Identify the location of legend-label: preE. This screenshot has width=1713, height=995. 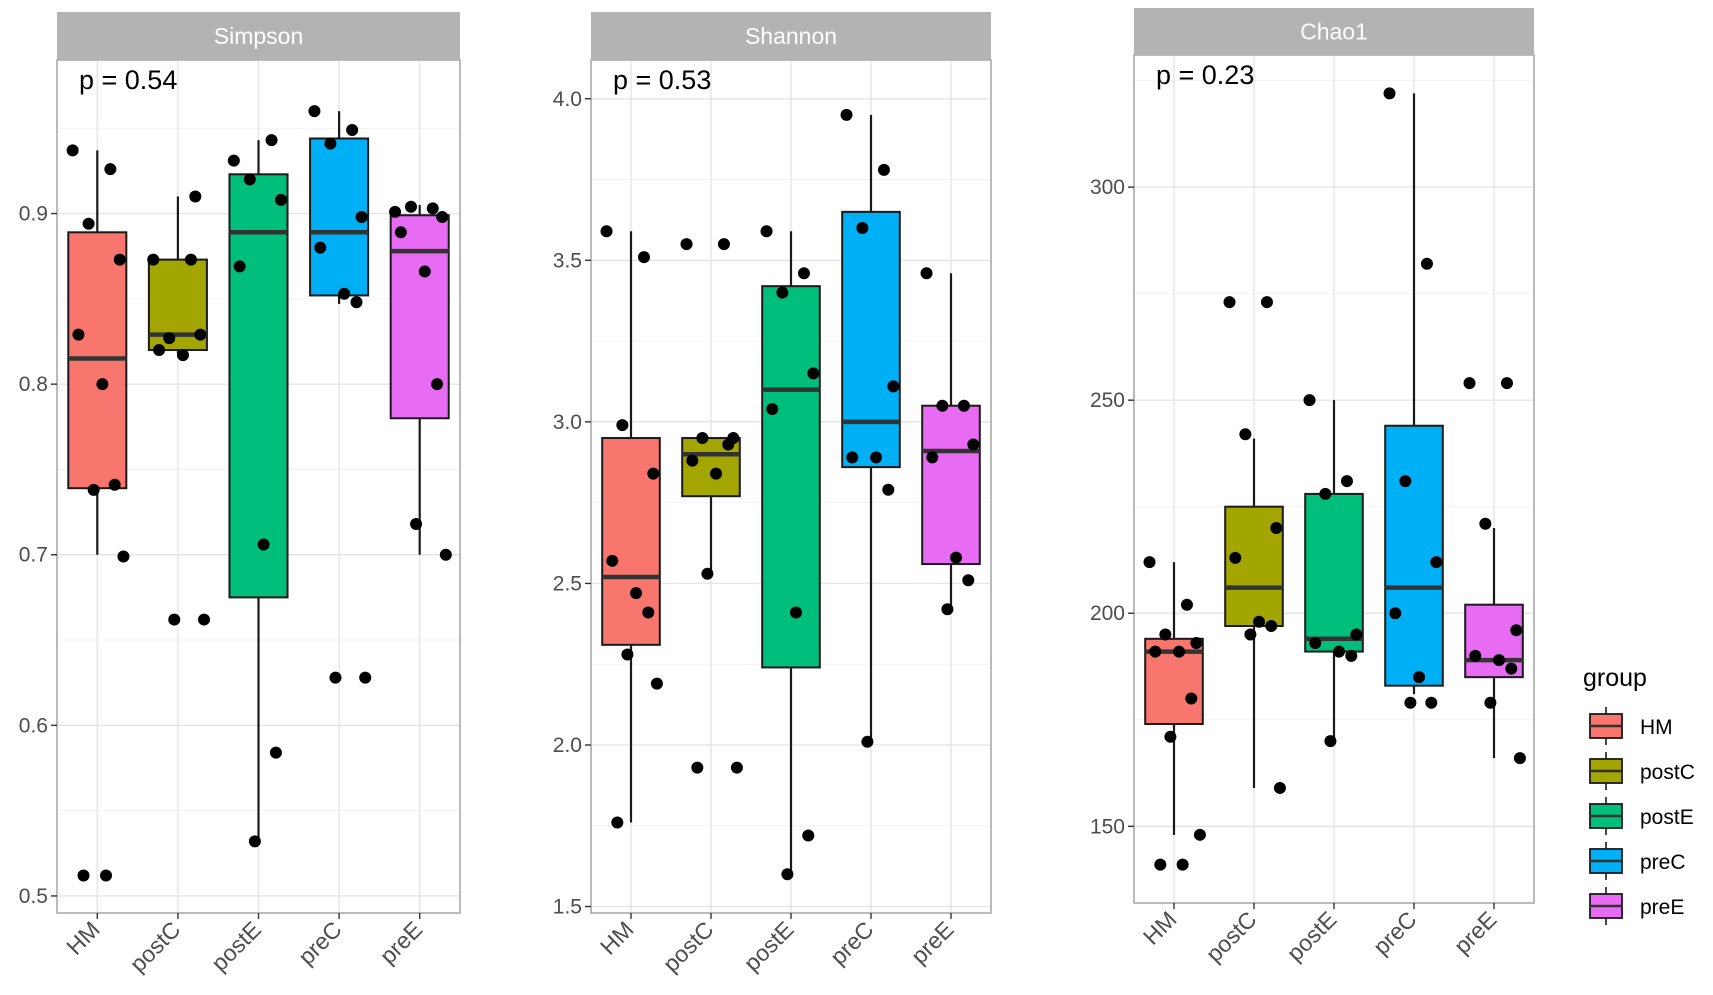
(1662, 907).